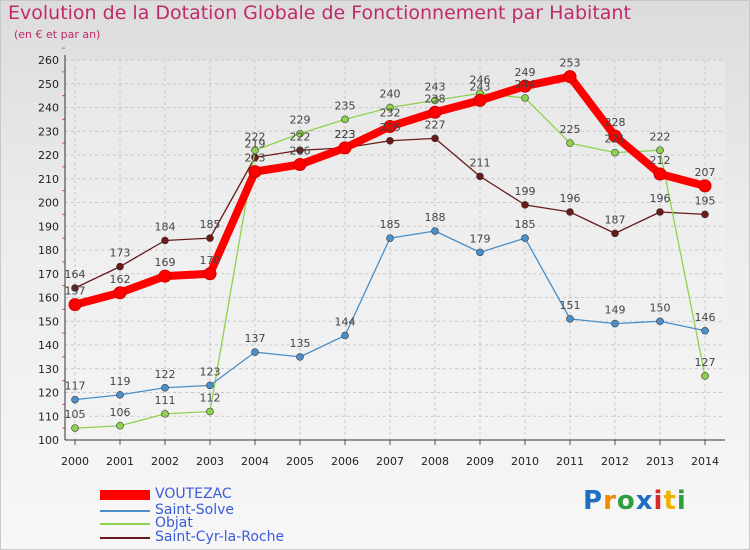  What do you see at coordinates (390, 94) in the screenshot?
I see `data-label-objat: 240` at bounding box center [390, 94].